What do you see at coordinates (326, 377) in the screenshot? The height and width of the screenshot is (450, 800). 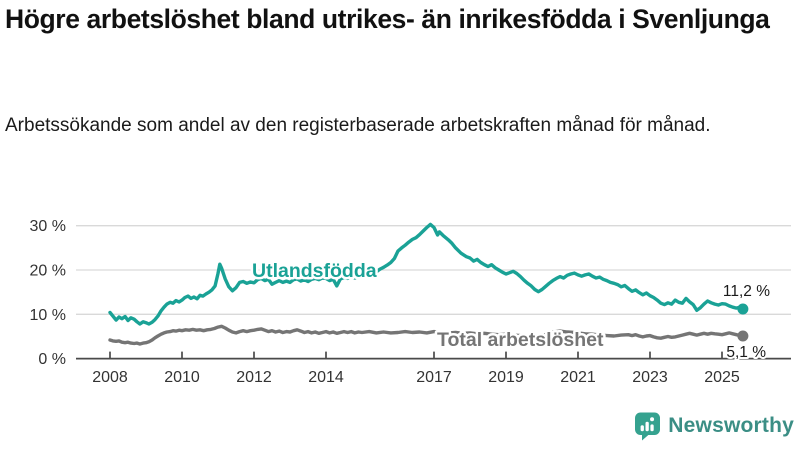 I see `x-axis-tick-label: 2014` at bounding box center [326, 377].